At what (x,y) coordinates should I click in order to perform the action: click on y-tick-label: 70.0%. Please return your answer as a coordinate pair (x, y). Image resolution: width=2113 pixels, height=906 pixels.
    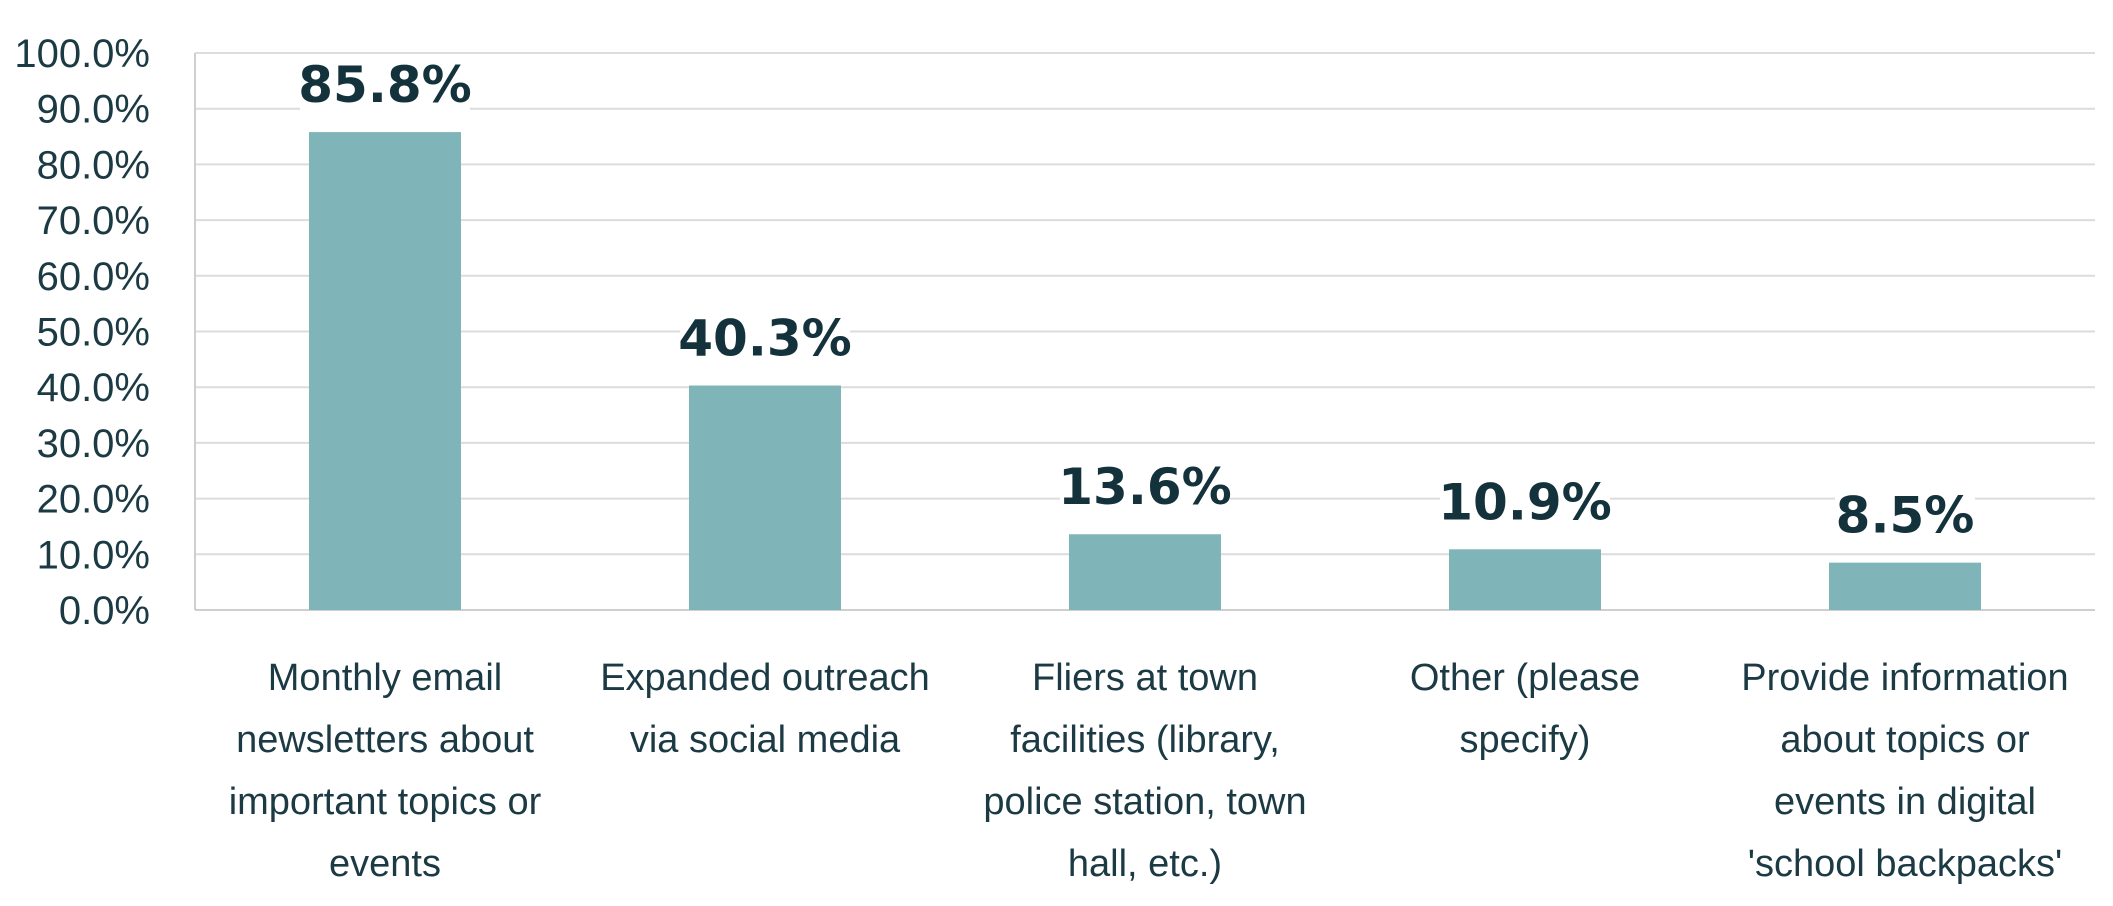
    Looking at the image, I should click on (93, 221).